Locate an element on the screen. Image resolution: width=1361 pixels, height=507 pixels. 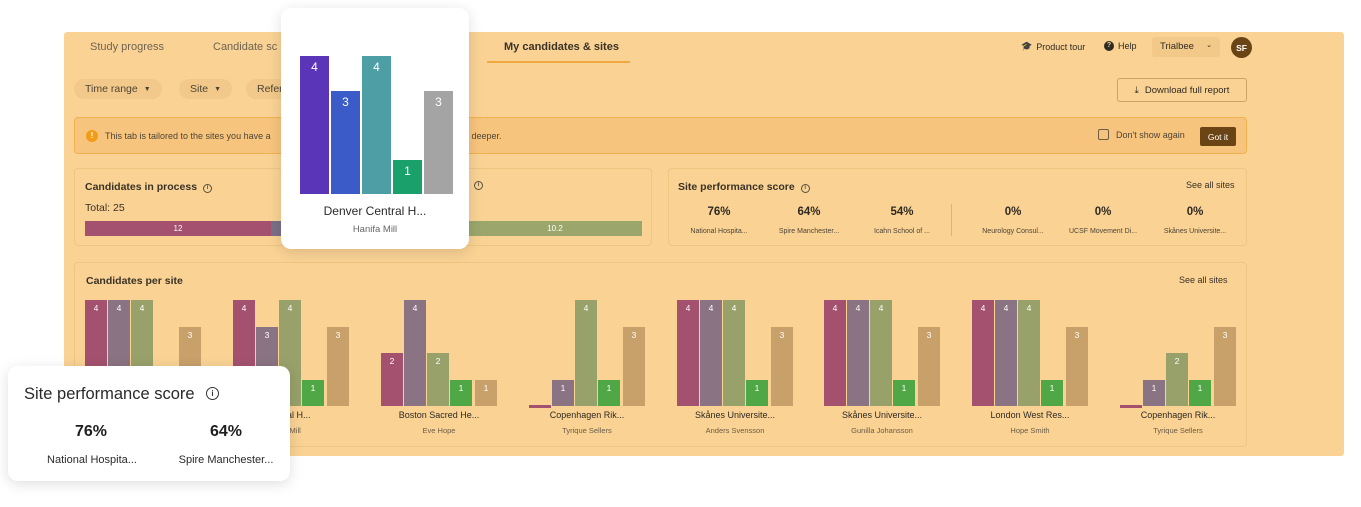
site-filter: Site ▼ is located at coordinates (206, 89).